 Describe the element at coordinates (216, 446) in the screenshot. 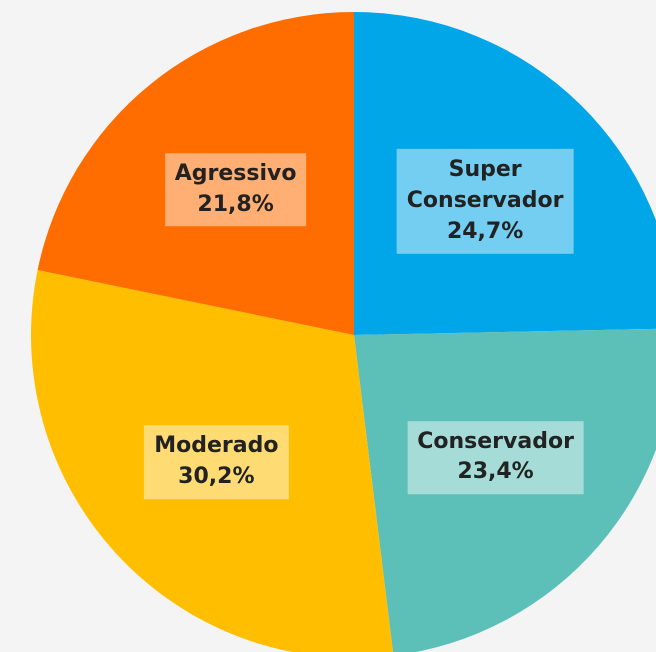

I see `category-label: Moderado` at that location.